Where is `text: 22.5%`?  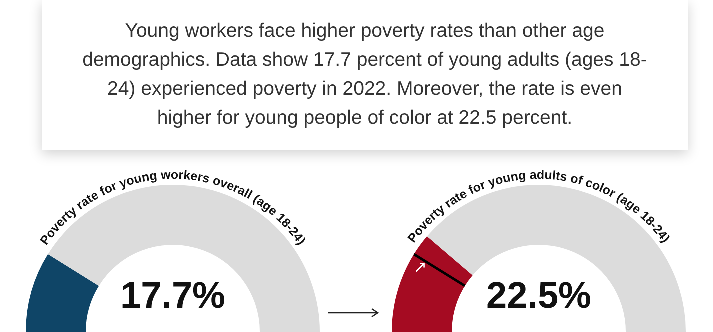
text: 22.5% is located at coordinates (539, 295).